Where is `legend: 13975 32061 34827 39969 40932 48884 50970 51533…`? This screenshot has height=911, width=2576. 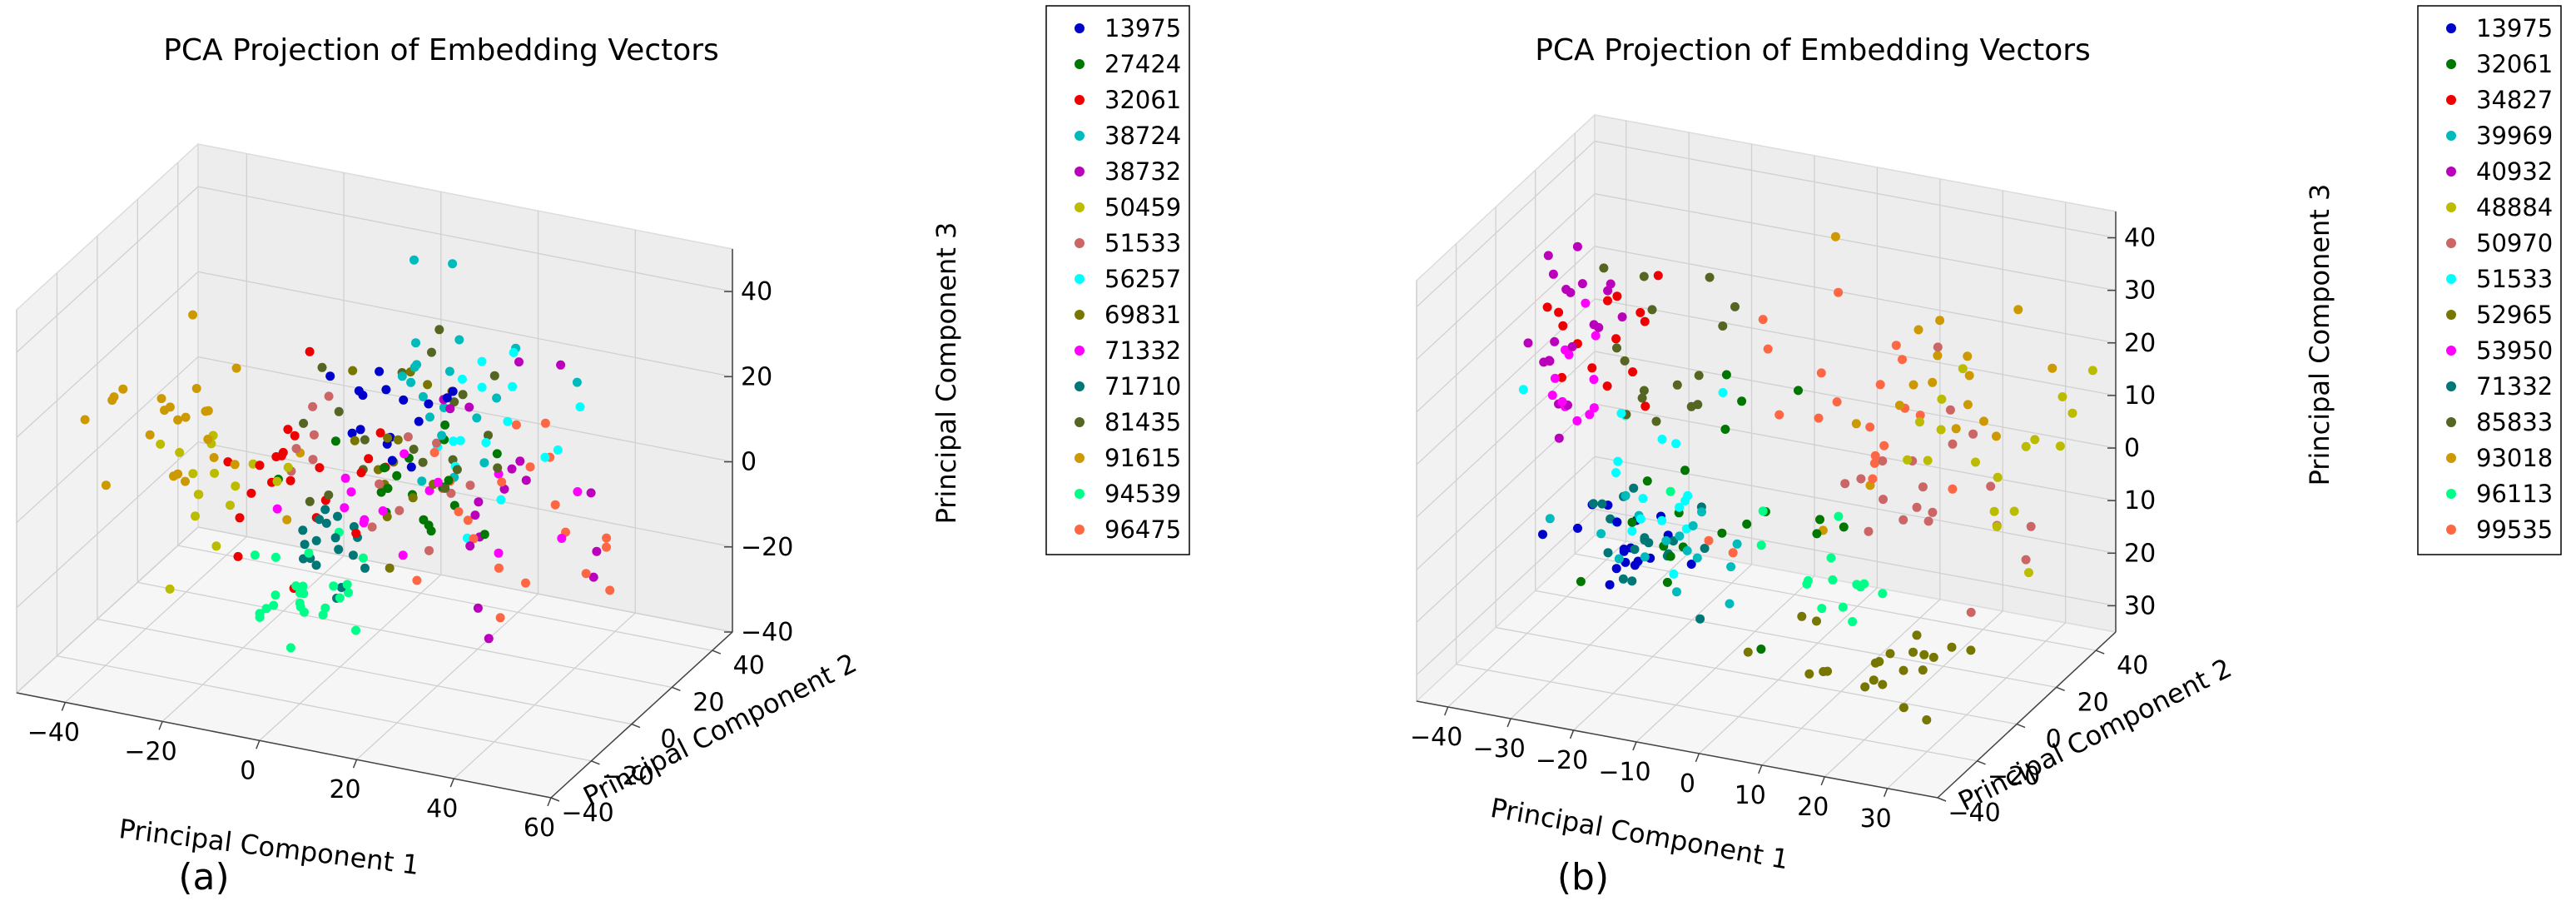 legend: 13975 32061 34827 39969 40932 48884 50970 51533… is located at coordinates (2489, 280).